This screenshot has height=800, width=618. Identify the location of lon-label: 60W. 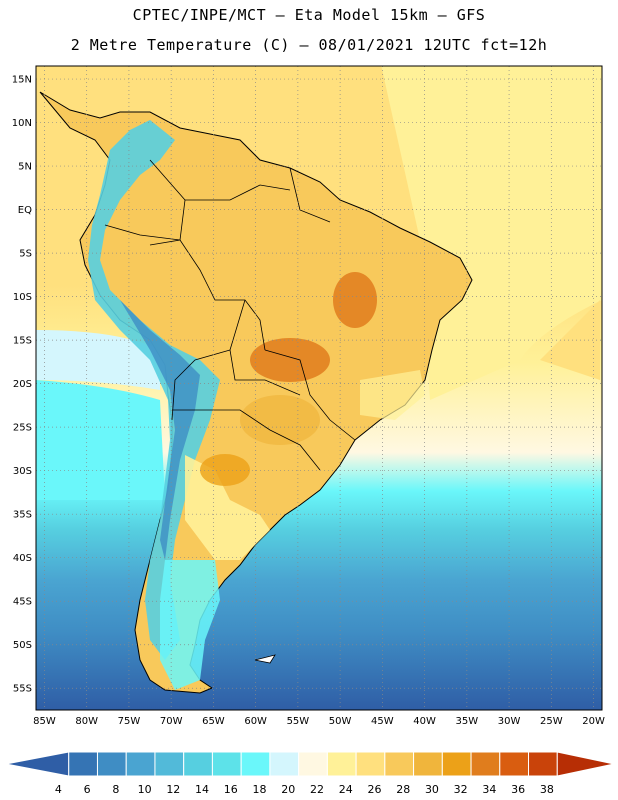
(255, 721).